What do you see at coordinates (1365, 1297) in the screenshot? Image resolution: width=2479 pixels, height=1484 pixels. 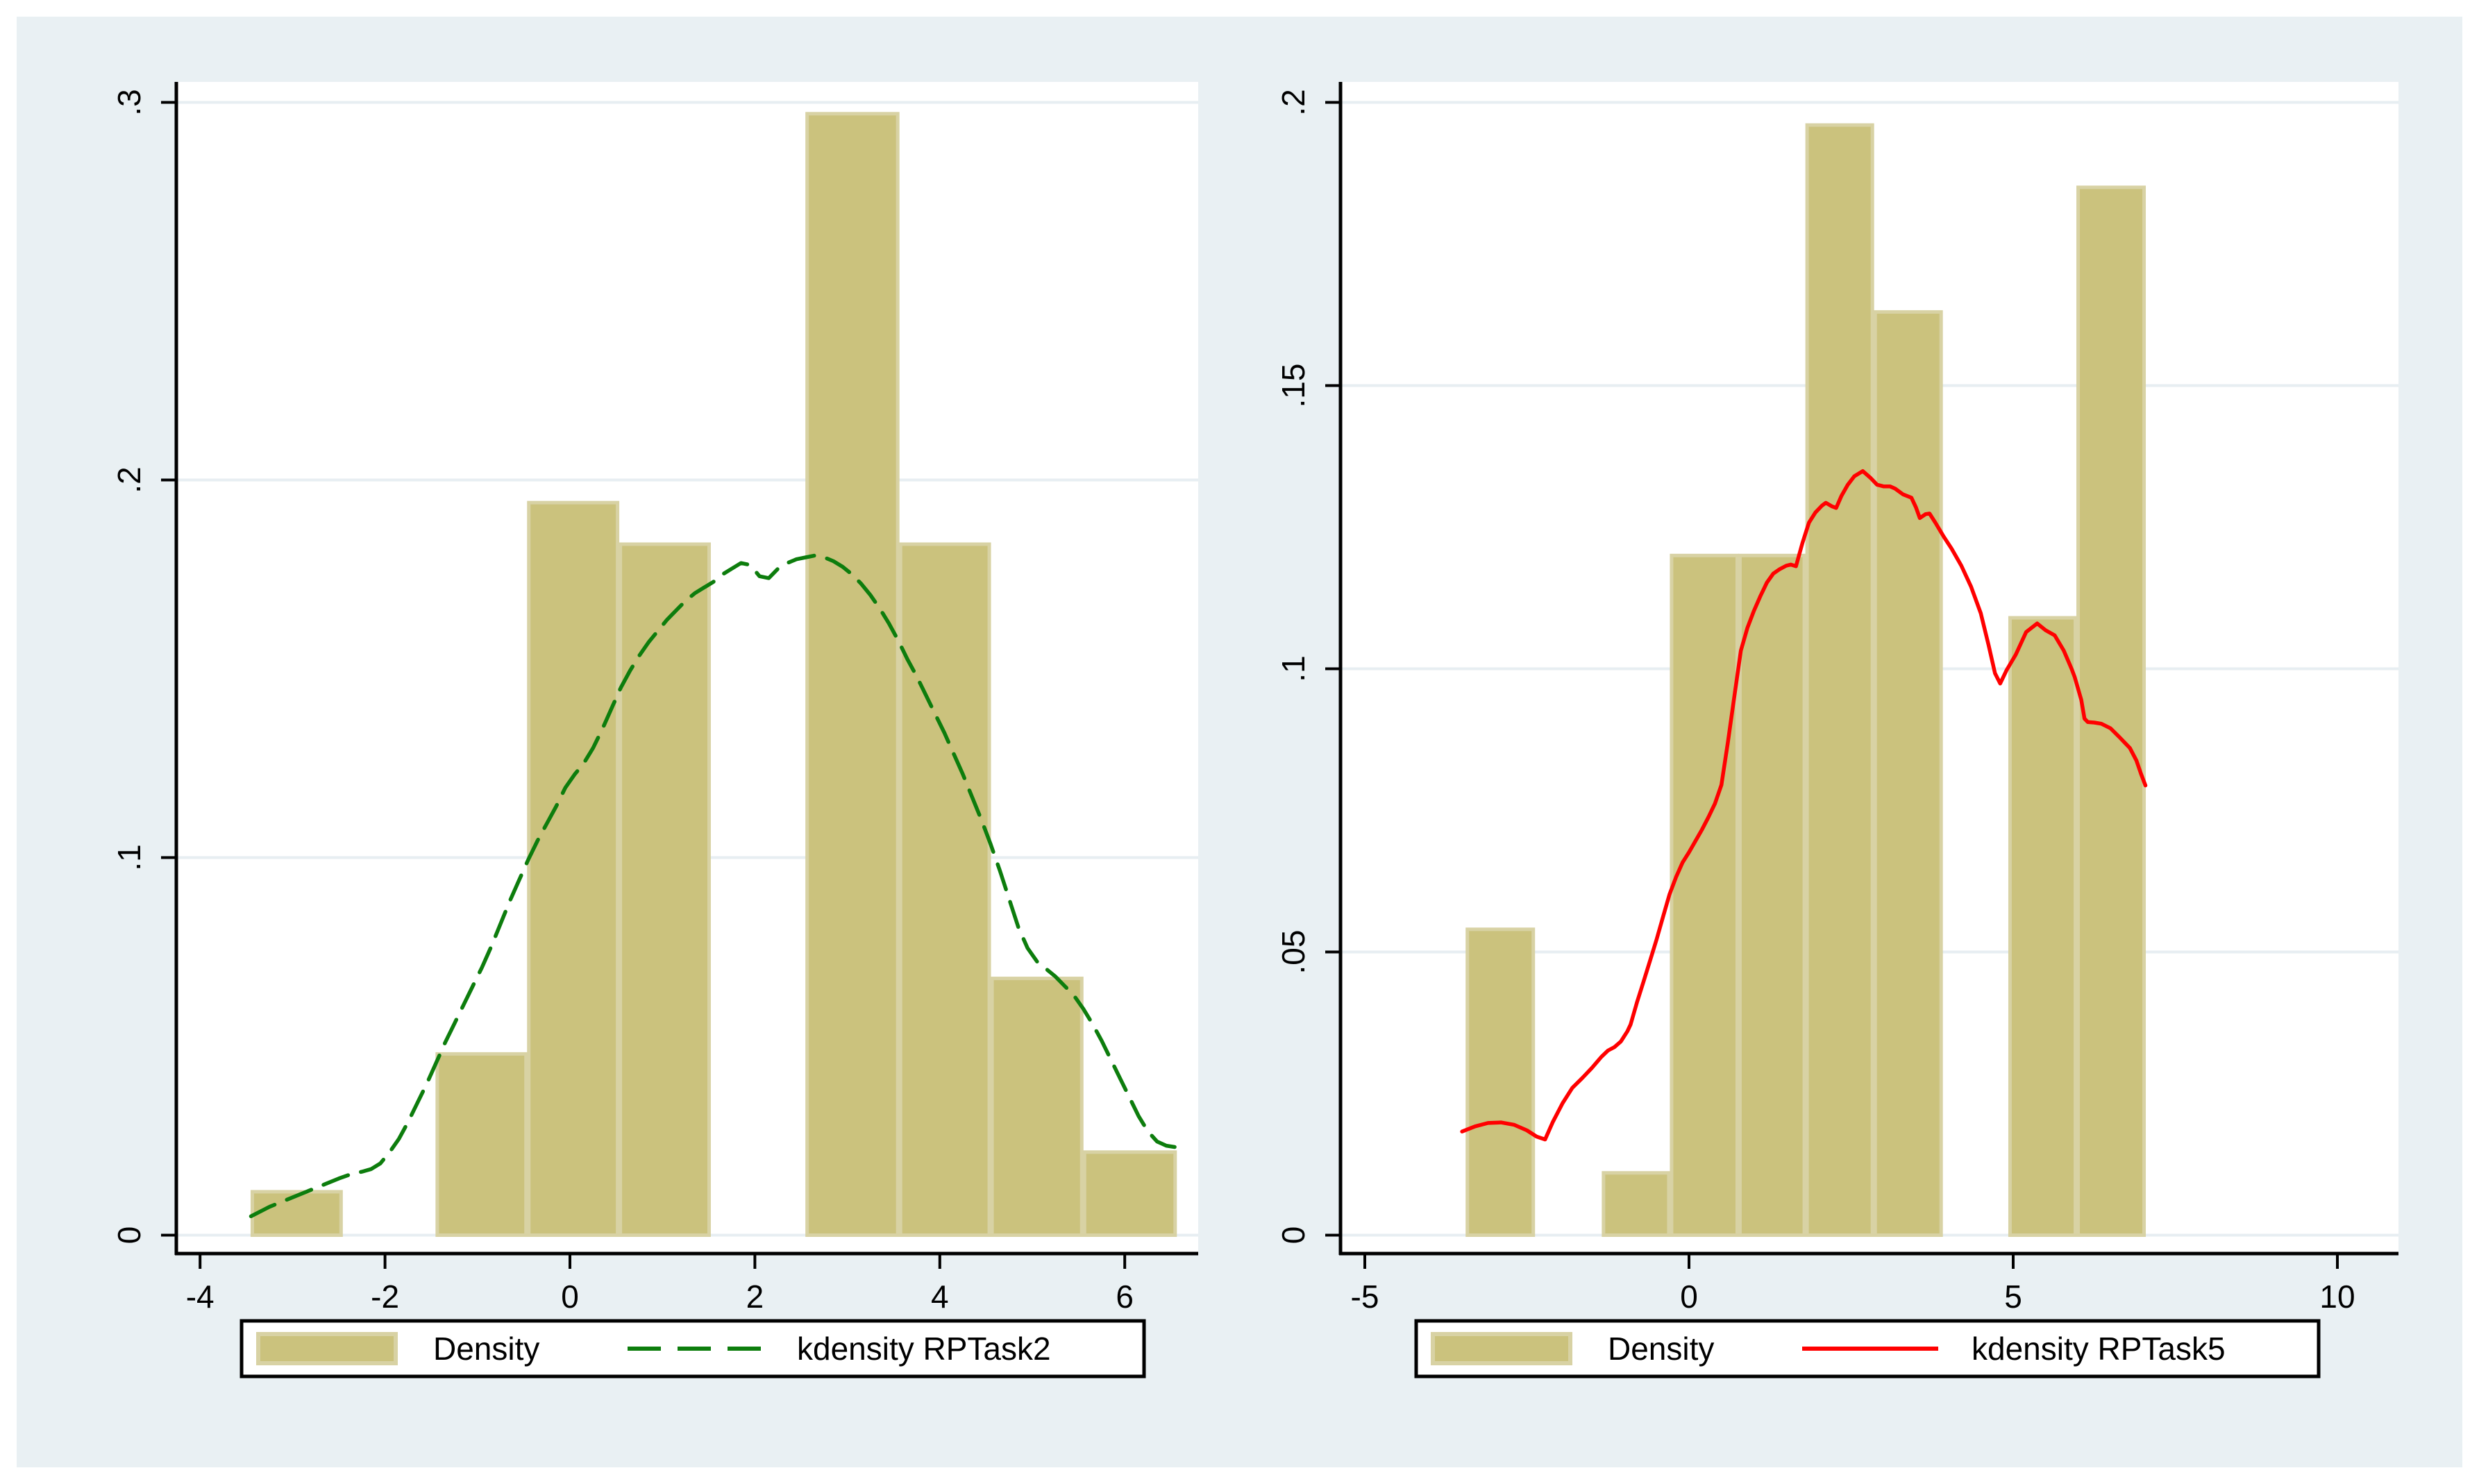 I see `x-tick-label: -5` at bounding box center [1365, 1297].